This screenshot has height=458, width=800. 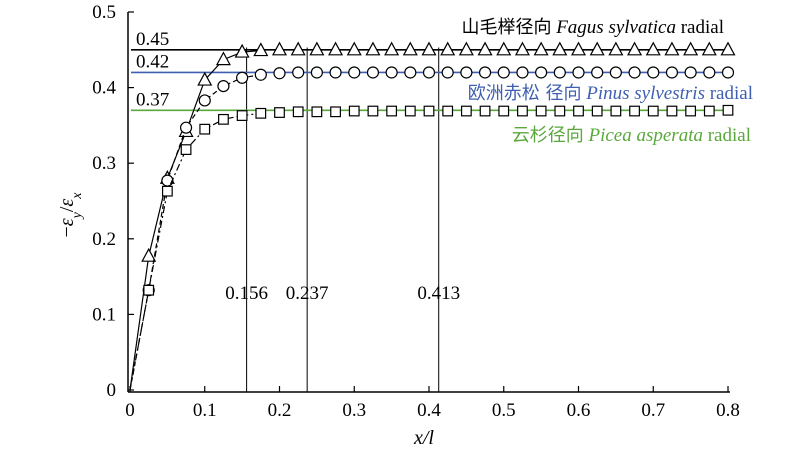 I want to click on y-axis-title-eps2: ε, so click(x=67, y=203).